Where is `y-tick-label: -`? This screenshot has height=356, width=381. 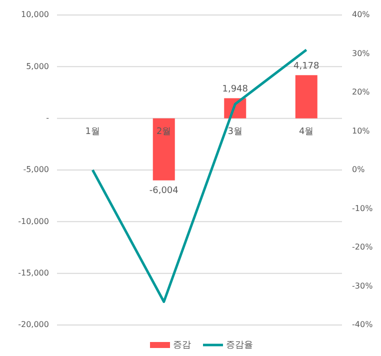
y-tick-label: - is located at coordinates (48, 118).